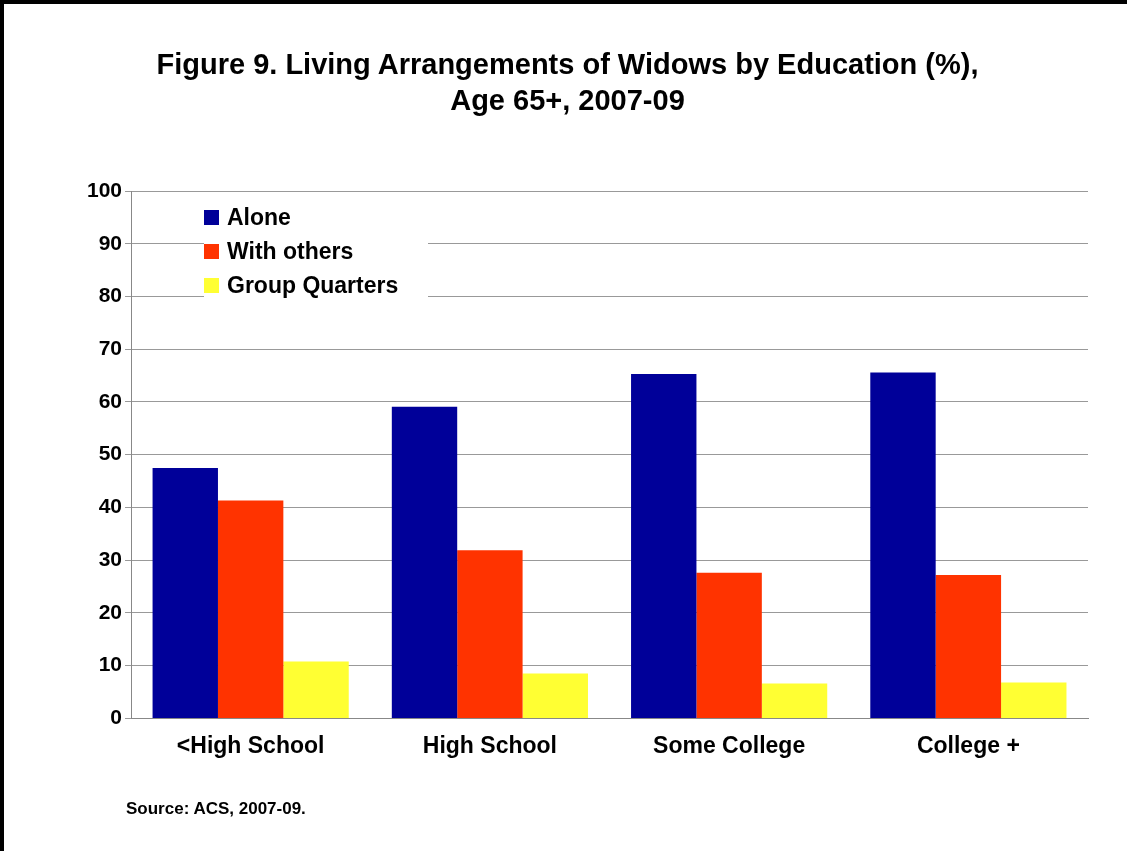 This screenshot has width=1127, height=851. Describe the element at coordinates (968, 744) in the screenshot. I see `x-tick-label: College +` at that location.